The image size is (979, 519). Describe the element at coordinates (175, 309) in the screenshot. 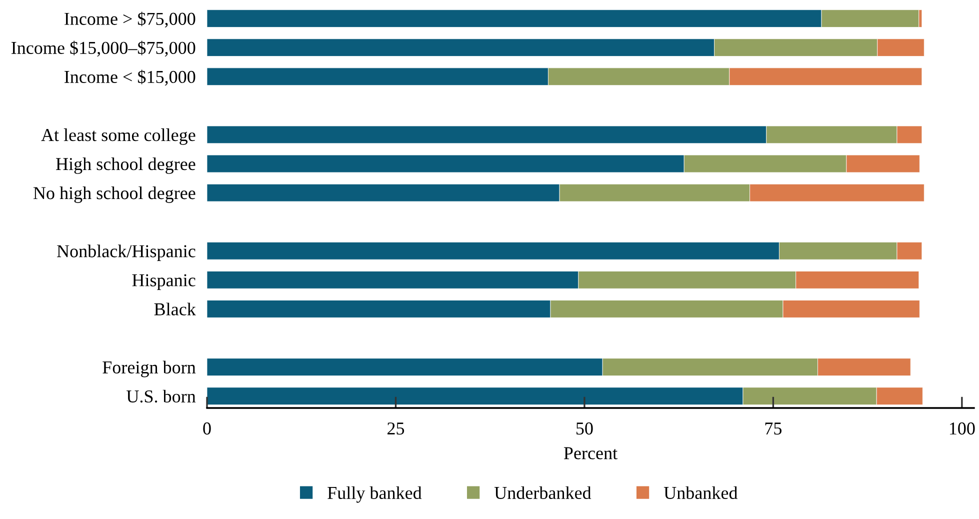

I see `y-tick-label: Black` at that location.